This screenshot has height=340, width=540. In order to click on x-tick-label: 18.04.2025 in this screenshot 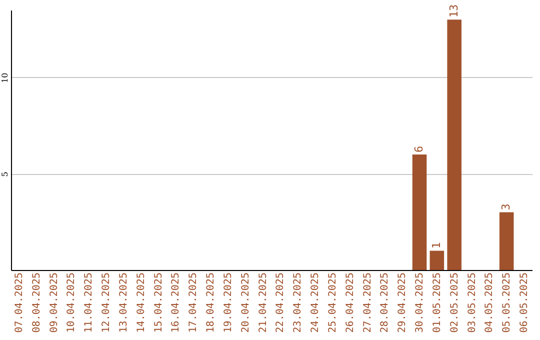, I will do `click(211, 302)`.